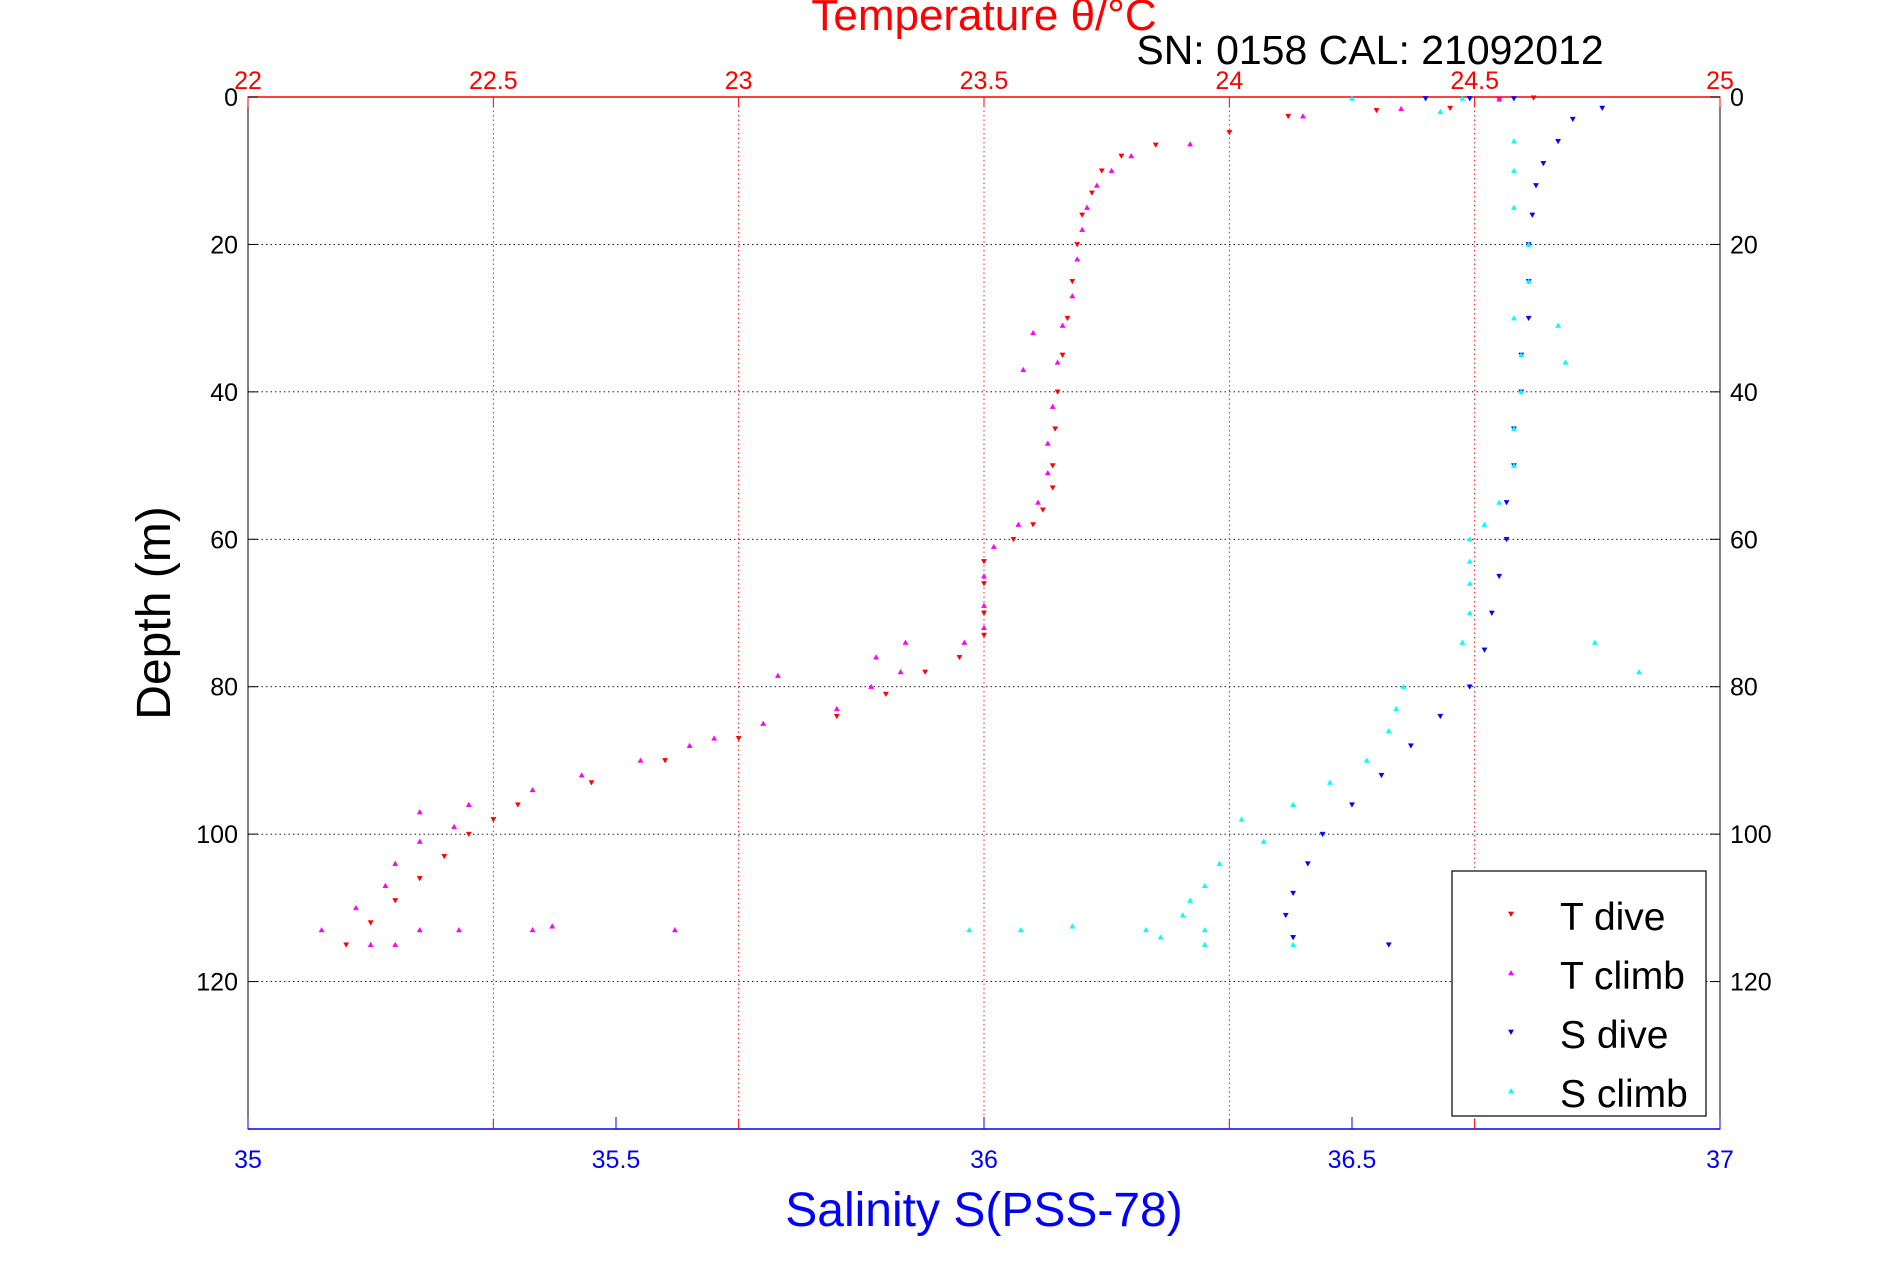 The height and width of the screenshot is (1262, 1891). I want to click on y-tick-label-right: 20, so click(1744, 245).